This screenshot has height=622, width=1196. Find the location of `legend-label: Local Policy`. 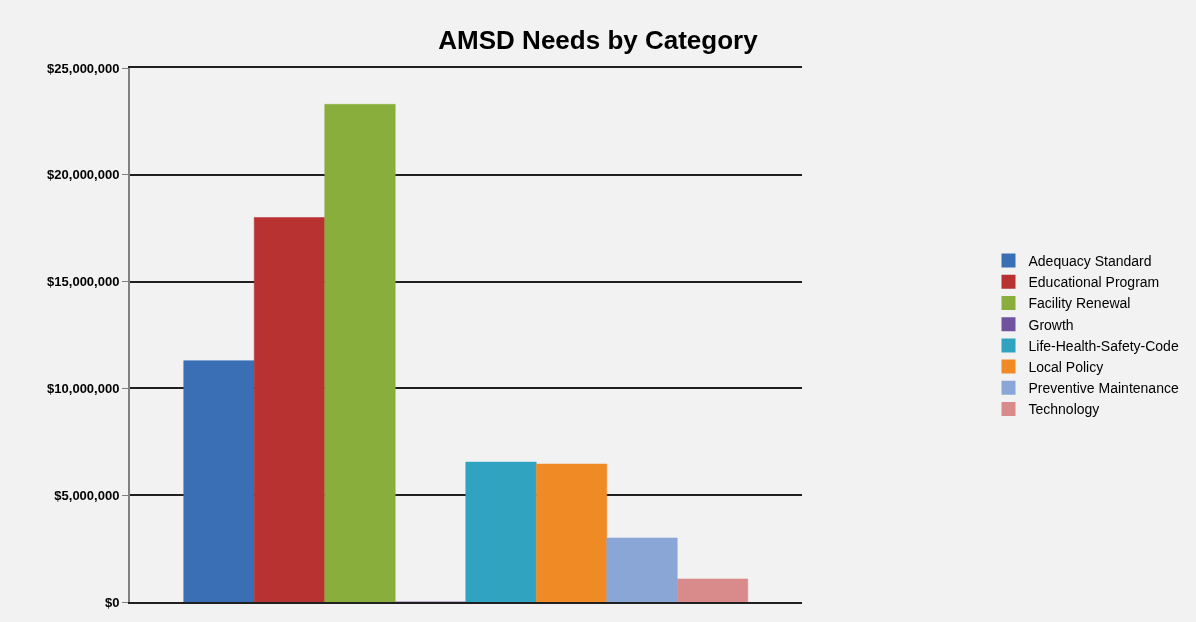

legend-label: Local Policy is located at coordinates (1066, 367).